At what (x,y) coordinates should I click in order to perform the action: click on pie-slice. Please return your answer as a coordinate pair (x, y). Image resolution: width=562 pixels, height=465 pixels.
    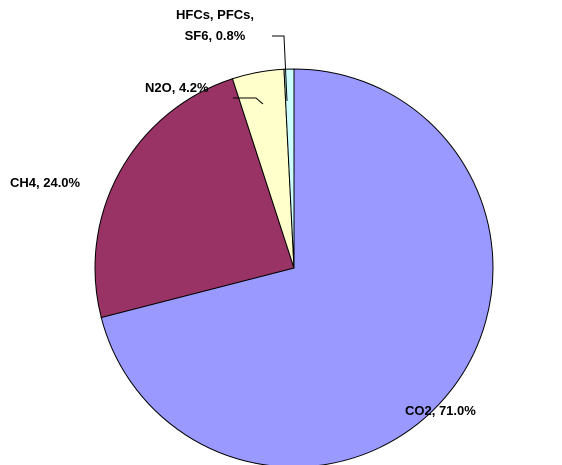
    Looking at the image, I should click on (289, 168).